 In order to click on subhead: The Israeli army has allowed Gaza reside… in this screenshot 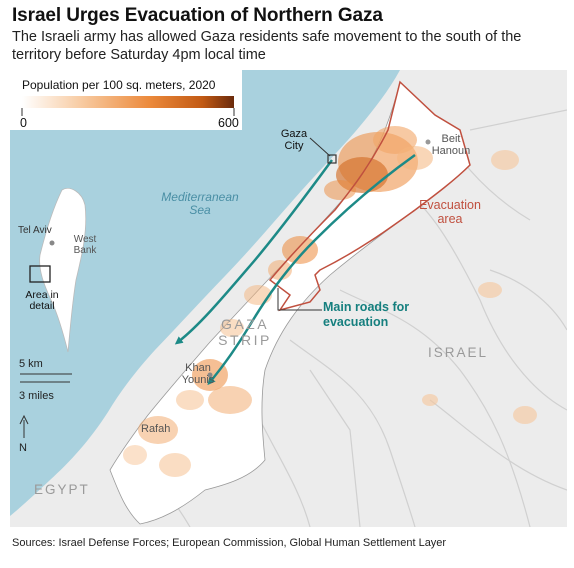, I will do `click(267, 46)`.